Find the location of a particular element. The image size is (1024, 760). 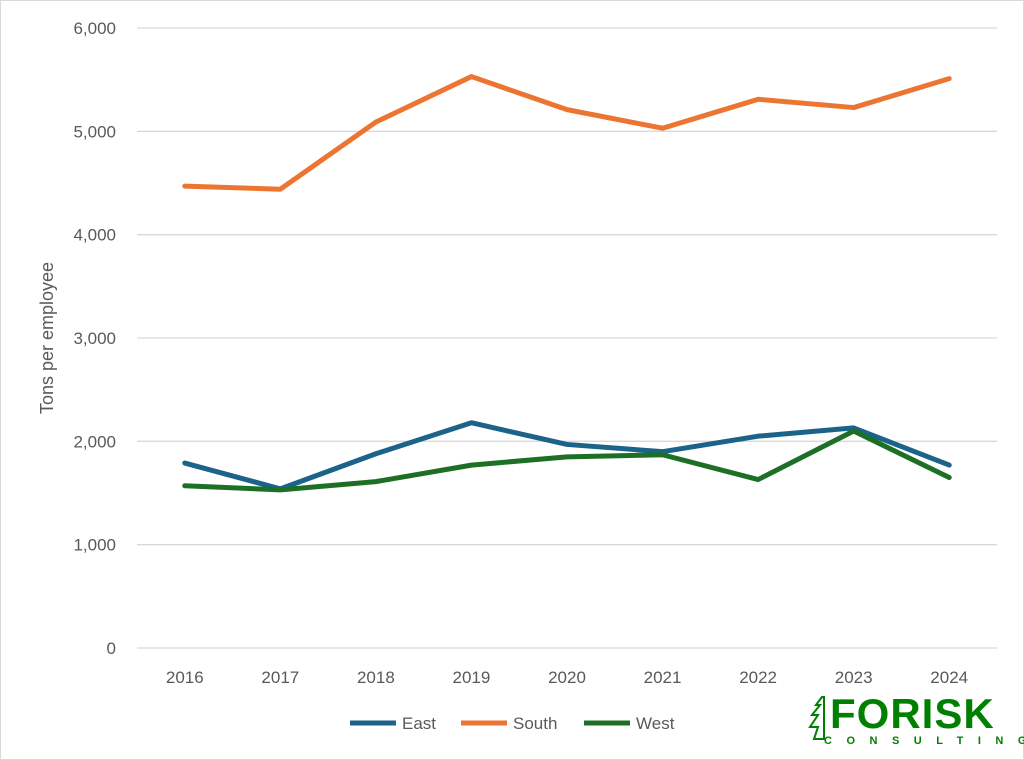

y-tick-label: 3,000 is located at coordinates (94, 338).